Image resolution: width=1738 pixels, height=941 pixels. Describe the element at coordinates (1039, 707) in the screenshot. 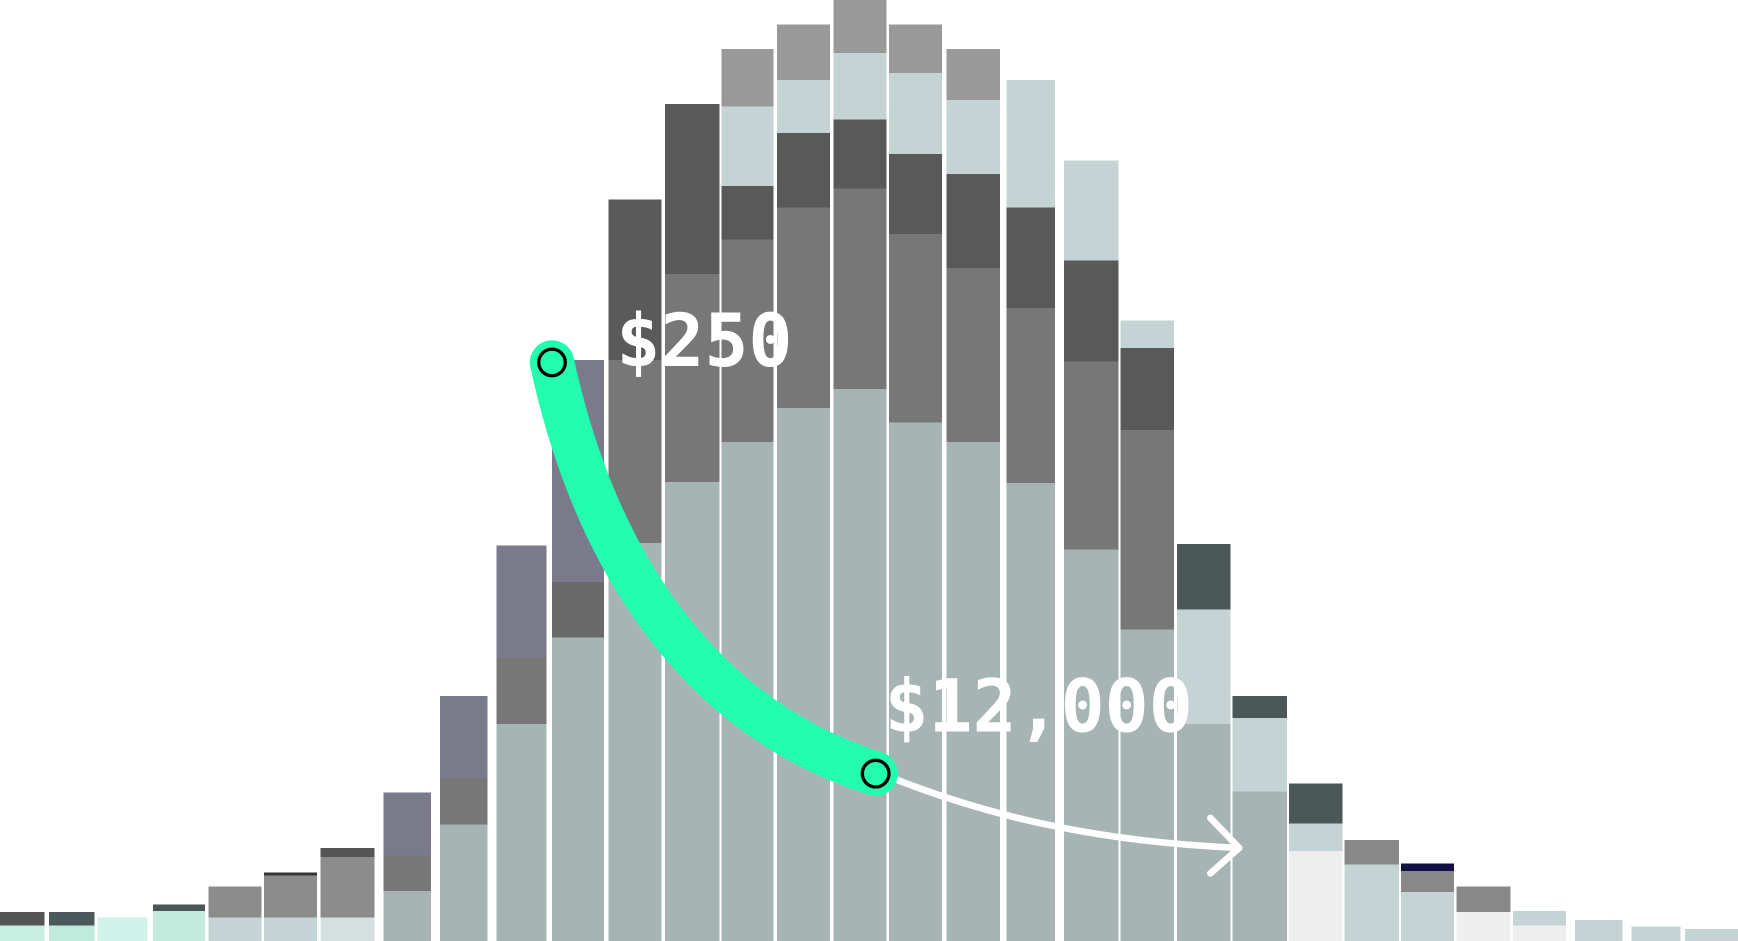

I see `end-label: $12,000` at that location.